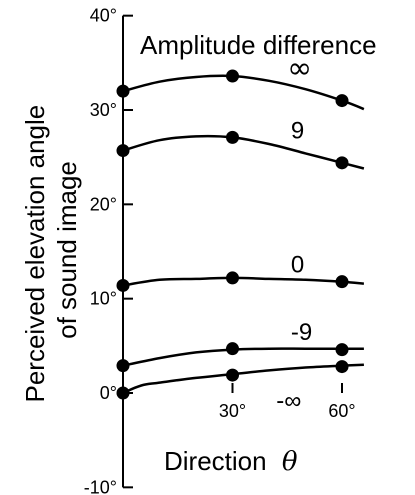  I want to click on legend-title: Amplitude difference, so click(258, 45).